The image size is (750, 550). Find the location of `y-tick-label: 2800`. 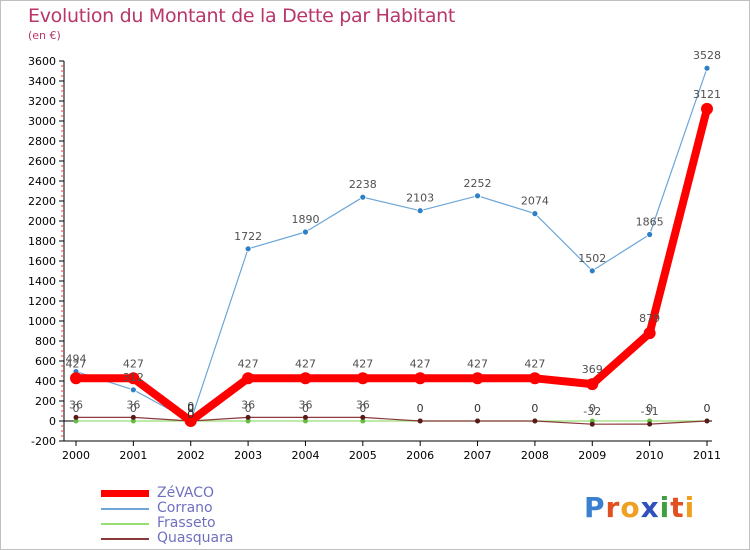

y-tick-label: 2800 is located at coordinates (42, 141).